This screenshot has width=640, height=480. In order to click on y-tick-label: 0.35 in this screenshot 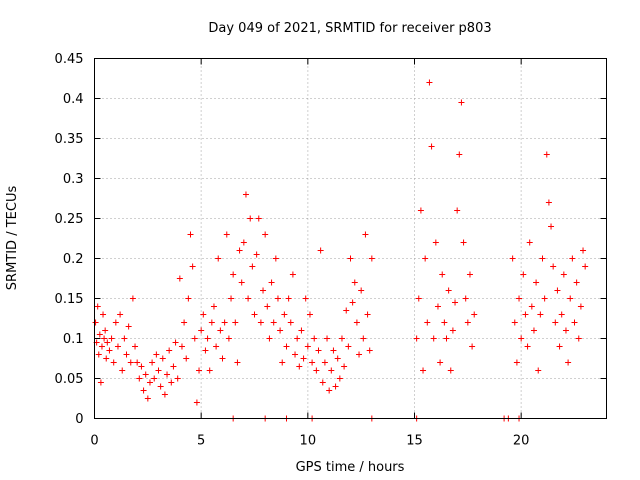, I will do `click(69, 139)`.